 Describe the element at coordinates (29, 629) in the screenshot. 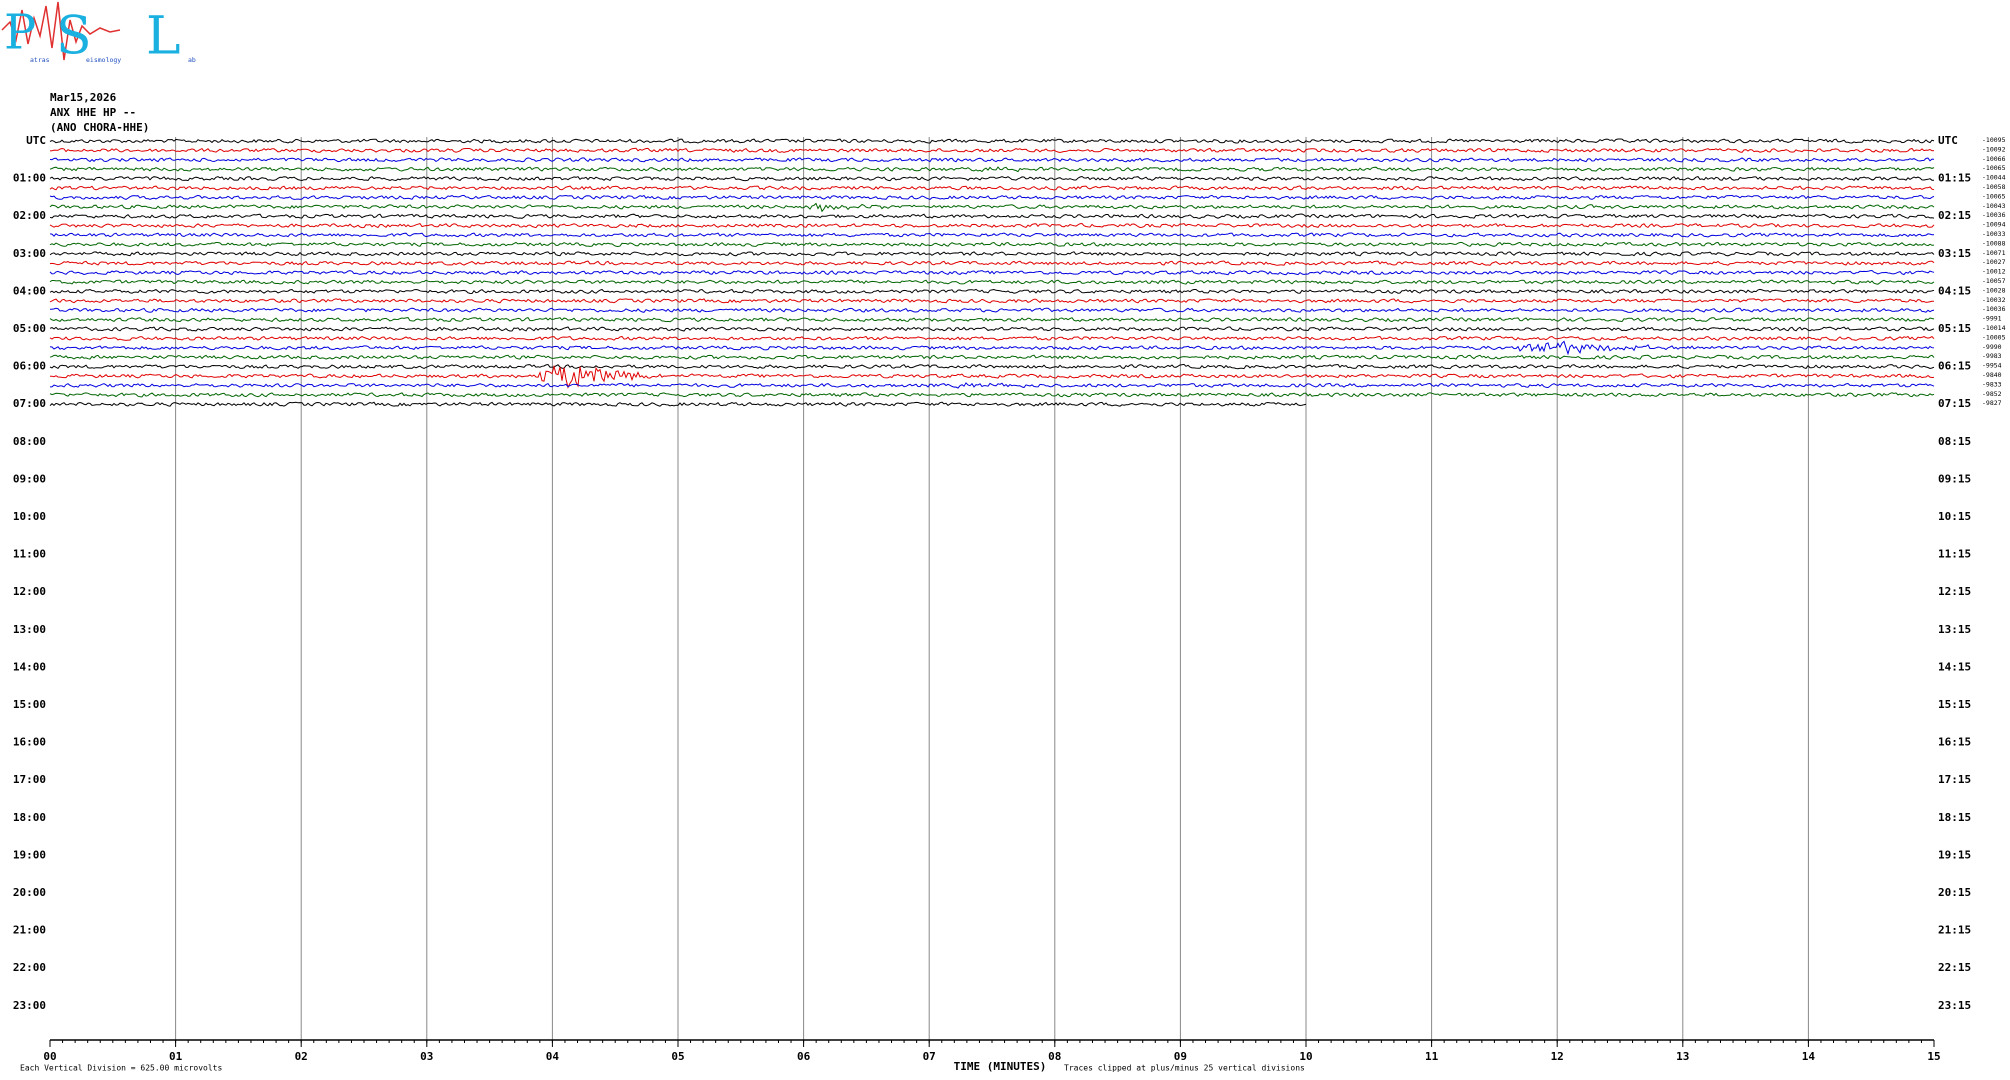

I see `hour-label: 13:00` at that location.